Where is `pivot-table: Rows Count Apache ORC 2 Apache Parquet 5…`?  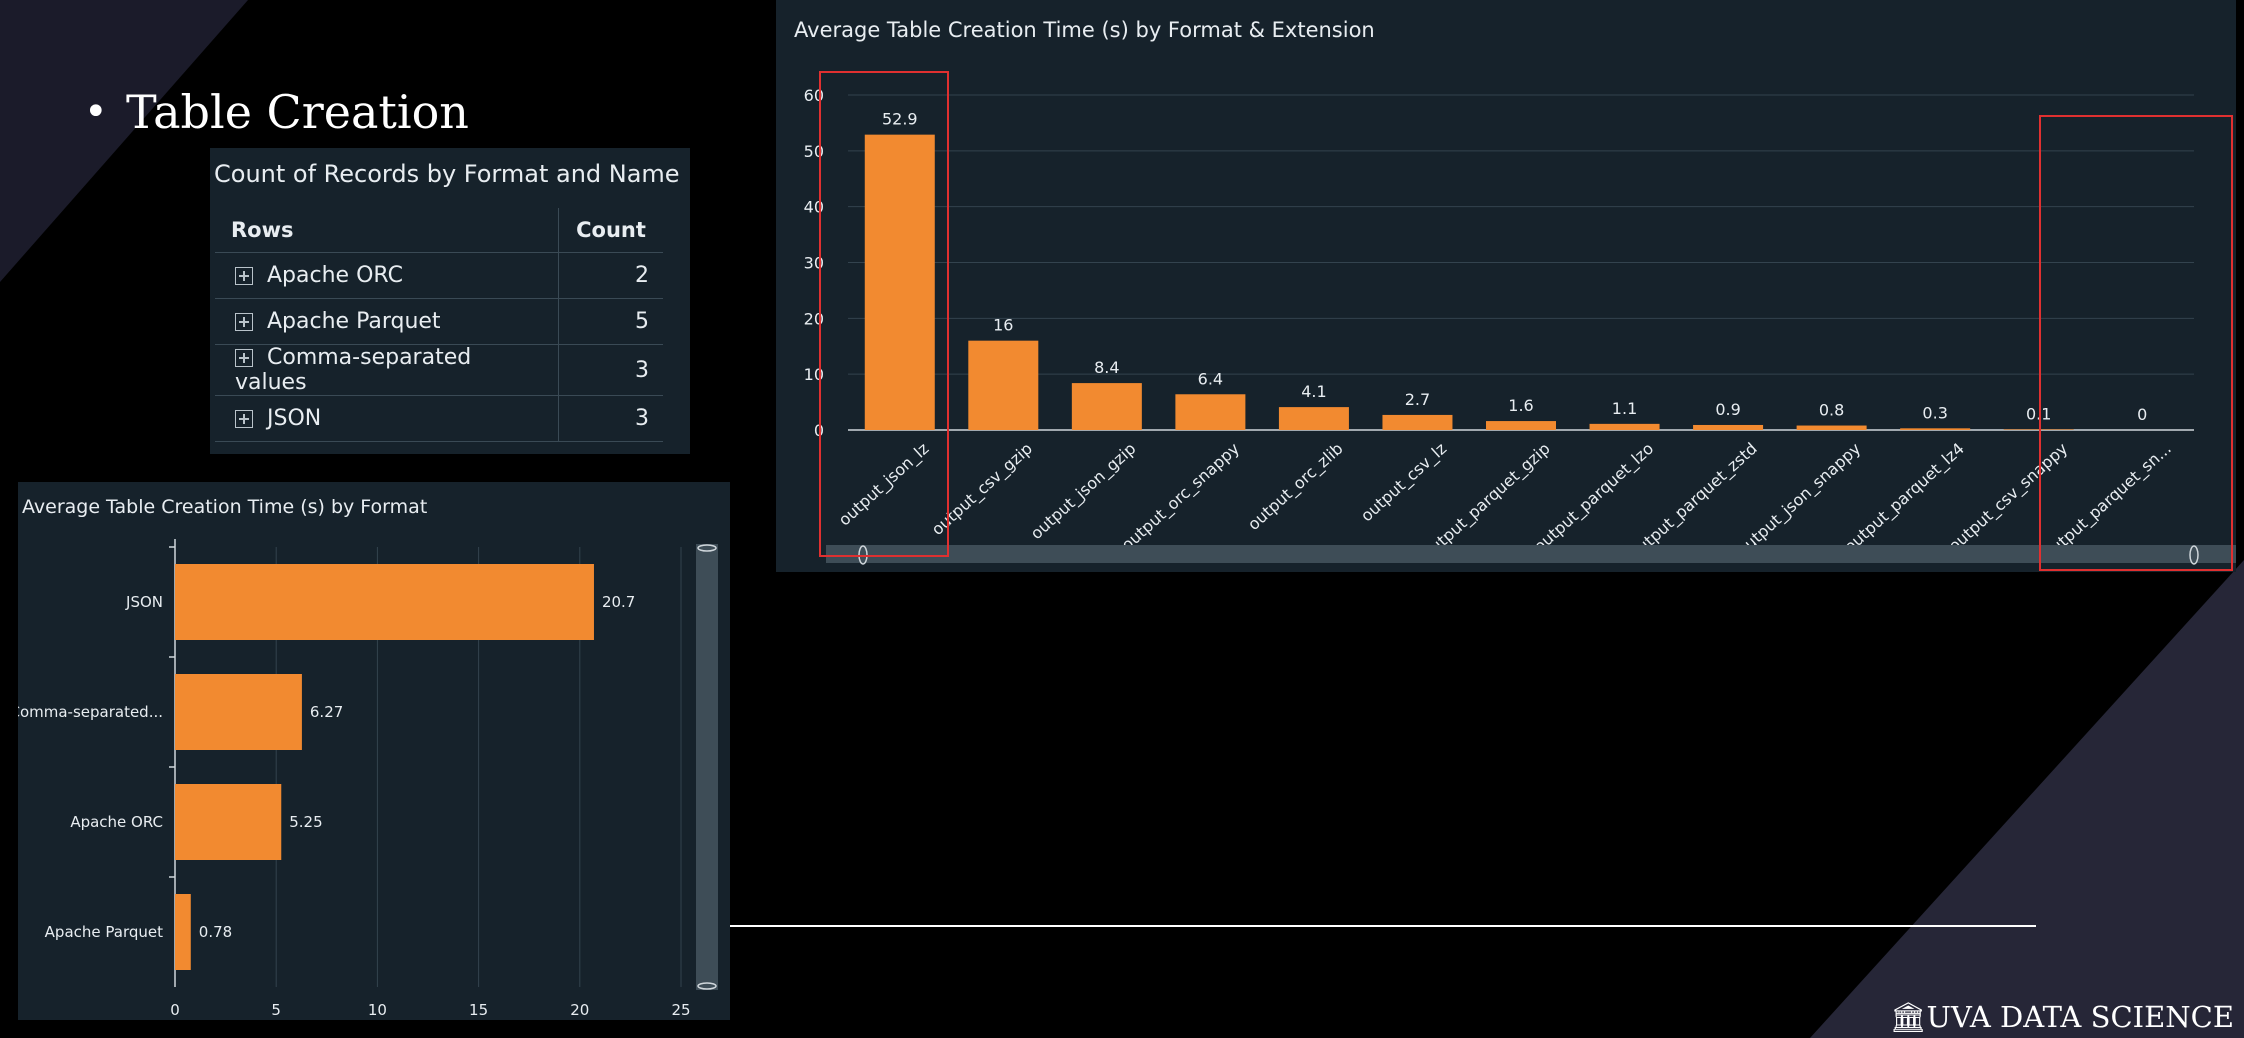
pivot-table: Rows Count Apache ORC 2 Apache Parquet 5… is located at coordinates (439, 325).